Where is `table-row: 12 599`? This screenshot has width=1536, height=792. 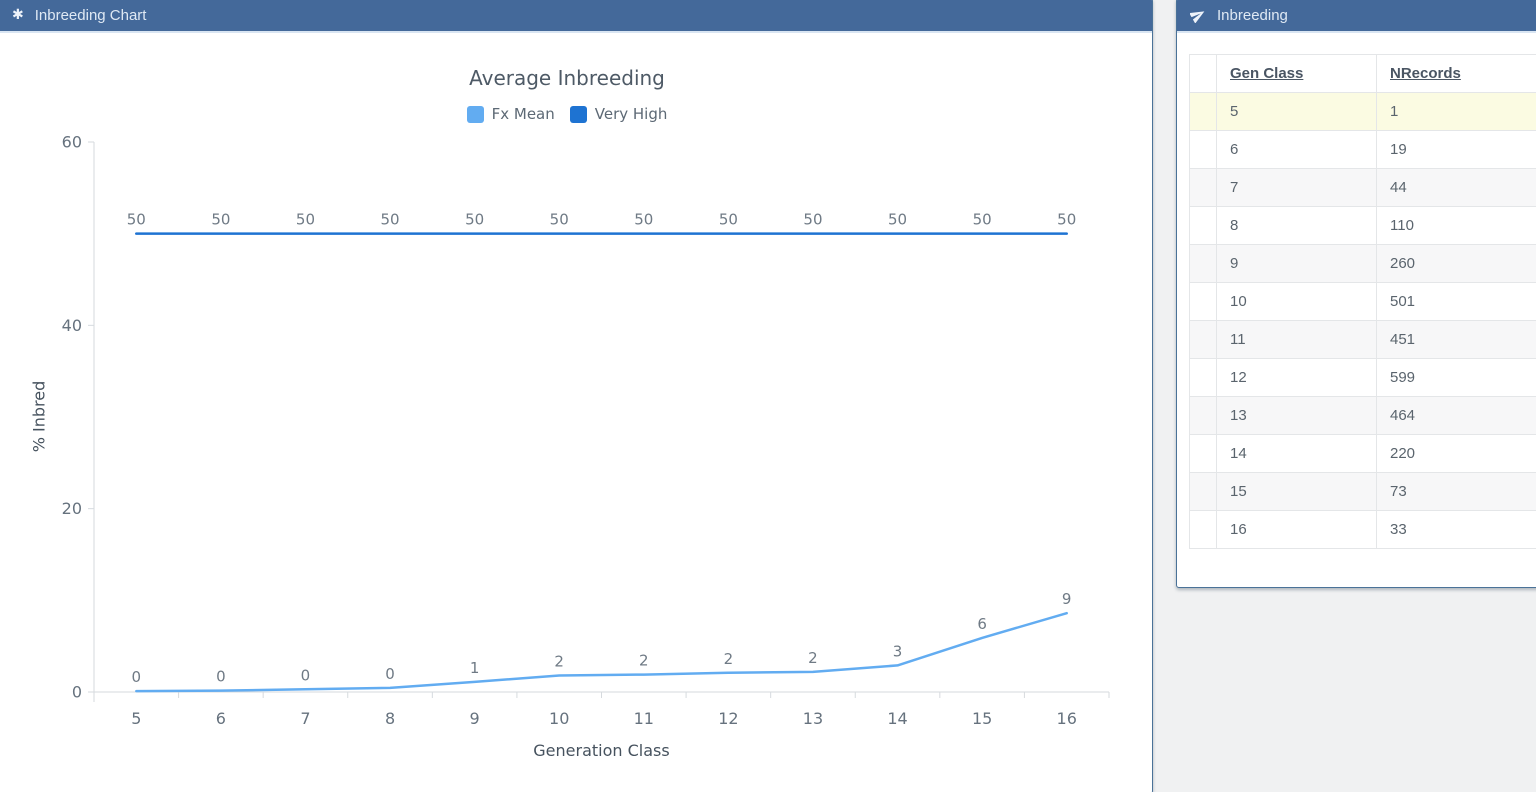
table-row: 12 599 is located at coordinates (1362, 377).